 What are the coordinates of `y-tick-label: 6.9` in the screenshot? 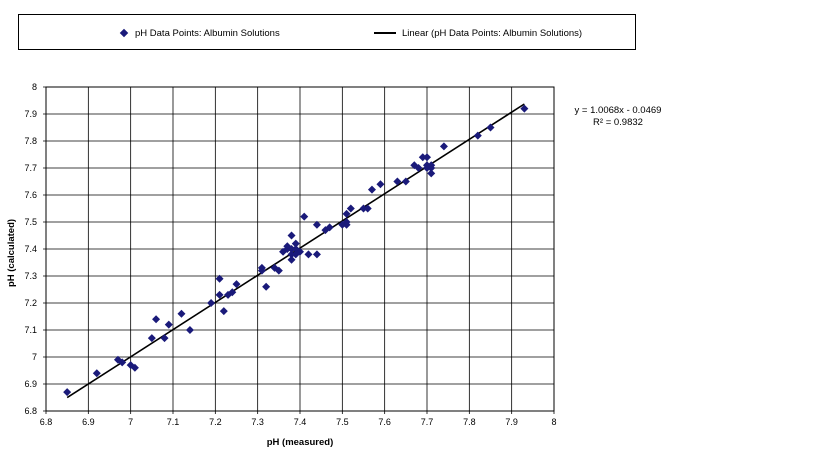 It's located at (30, 384).